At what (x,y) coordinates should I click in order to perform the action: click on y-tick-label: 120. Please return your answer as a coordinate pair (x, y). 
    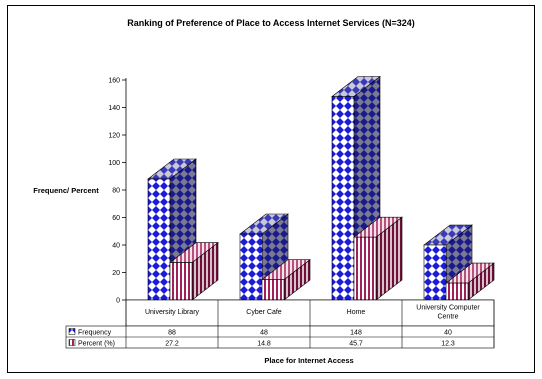
    Looking at the image, I should click on (114, 136).